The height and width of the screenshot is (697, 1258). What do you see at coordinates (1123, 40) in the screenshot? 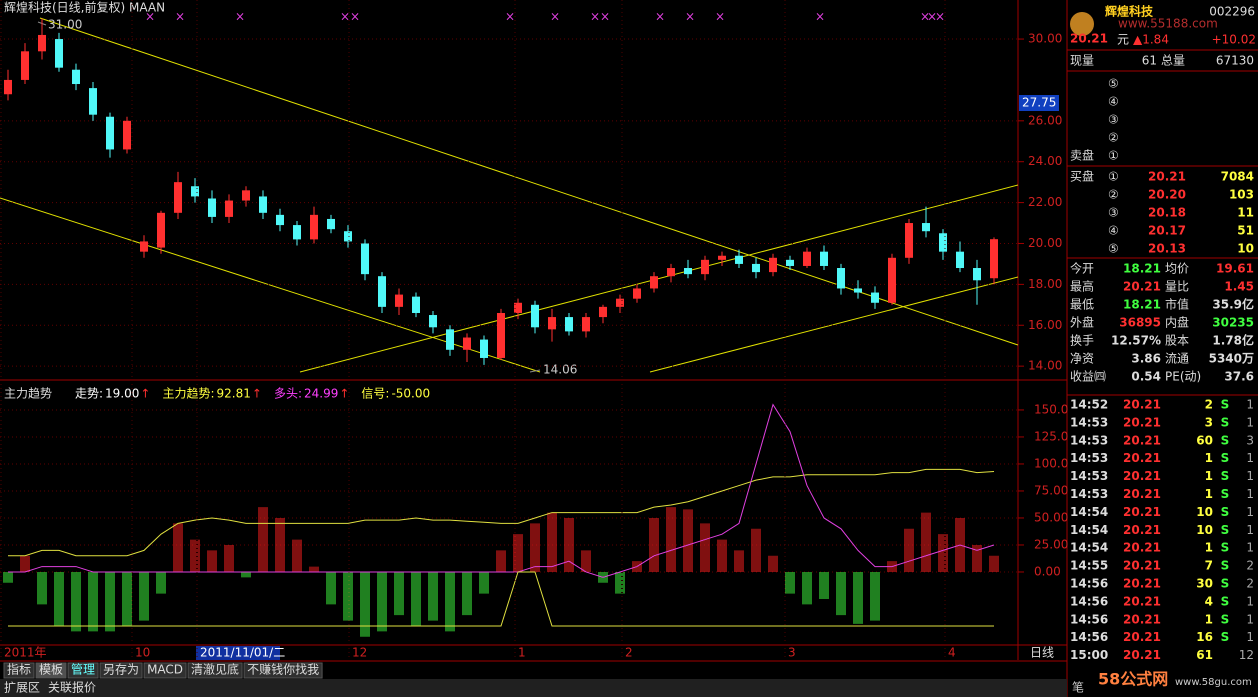
I see `unit: 元` at bounding box center [1123, 40].